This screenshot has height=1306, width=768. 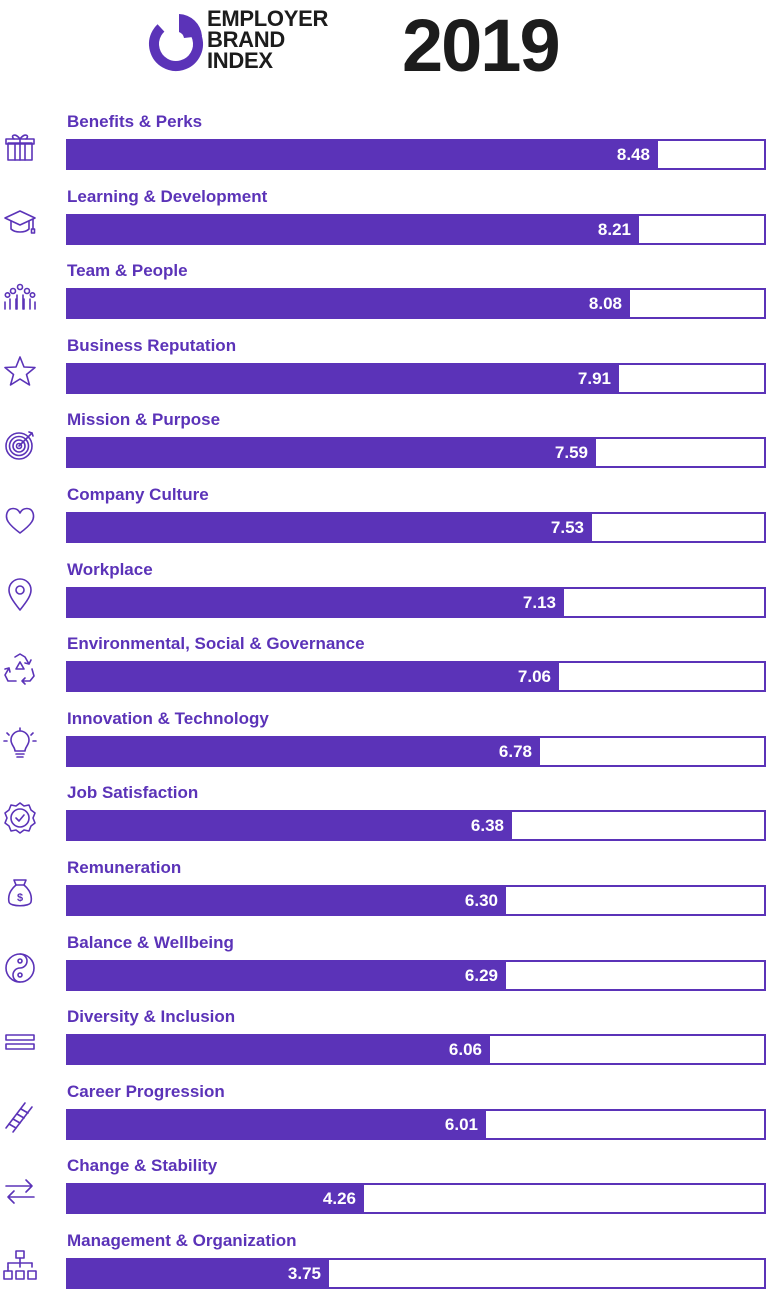 I want to click on bar-row: Balance & Wellbeing 6.29, so click(x=384, y=970).